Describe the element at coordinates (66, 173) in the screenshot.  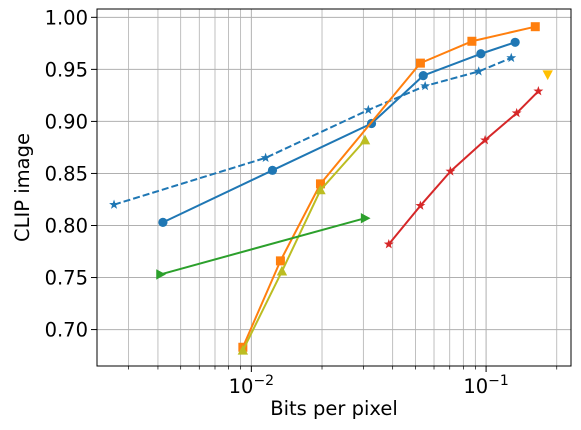
I see `y-tick-label: 0.85` at that location.